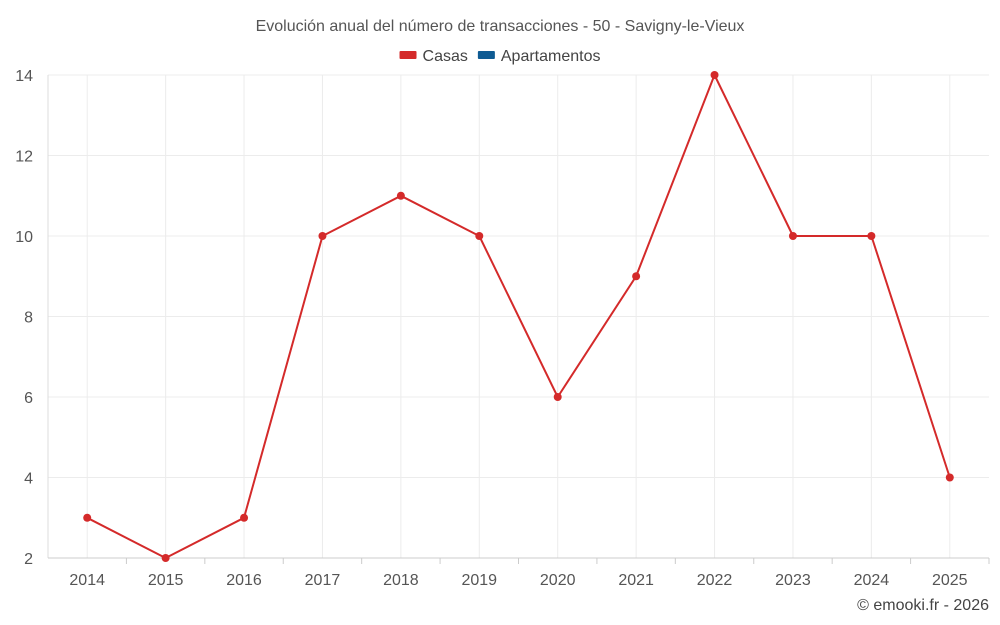 This screenshot has height=625, width=1000. Describe the element at coordinates (793, 580) in the screenshot. I see `x-tick-label: 2023` at that location.